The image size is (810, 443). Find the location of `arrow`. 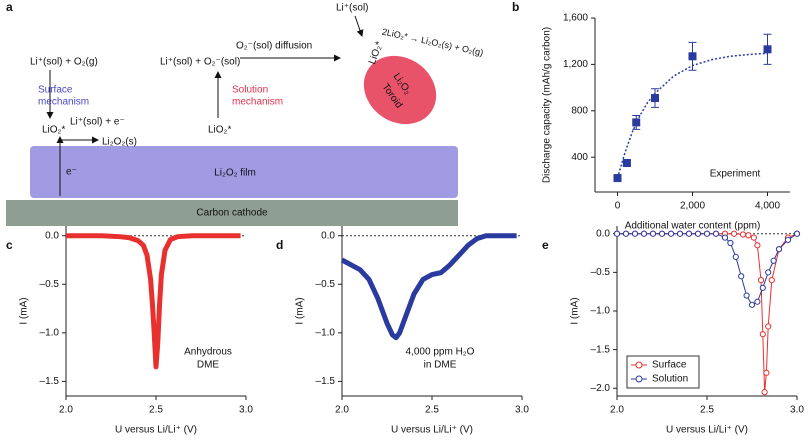

arrow is located at coordinates (359, 26).